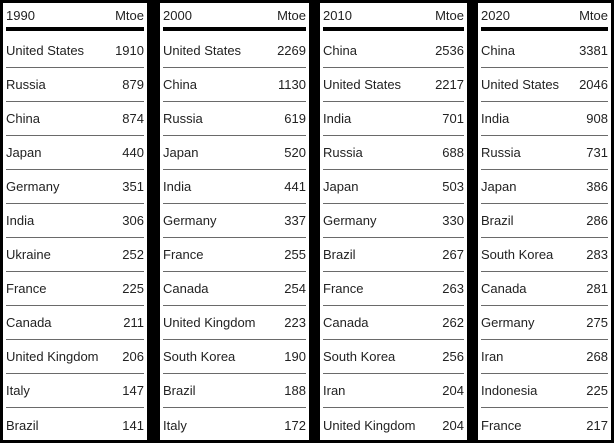 Image resolution: width=614 pixels, height=443 pixels. I want to click on energy-value: 211, so click(133, 322).